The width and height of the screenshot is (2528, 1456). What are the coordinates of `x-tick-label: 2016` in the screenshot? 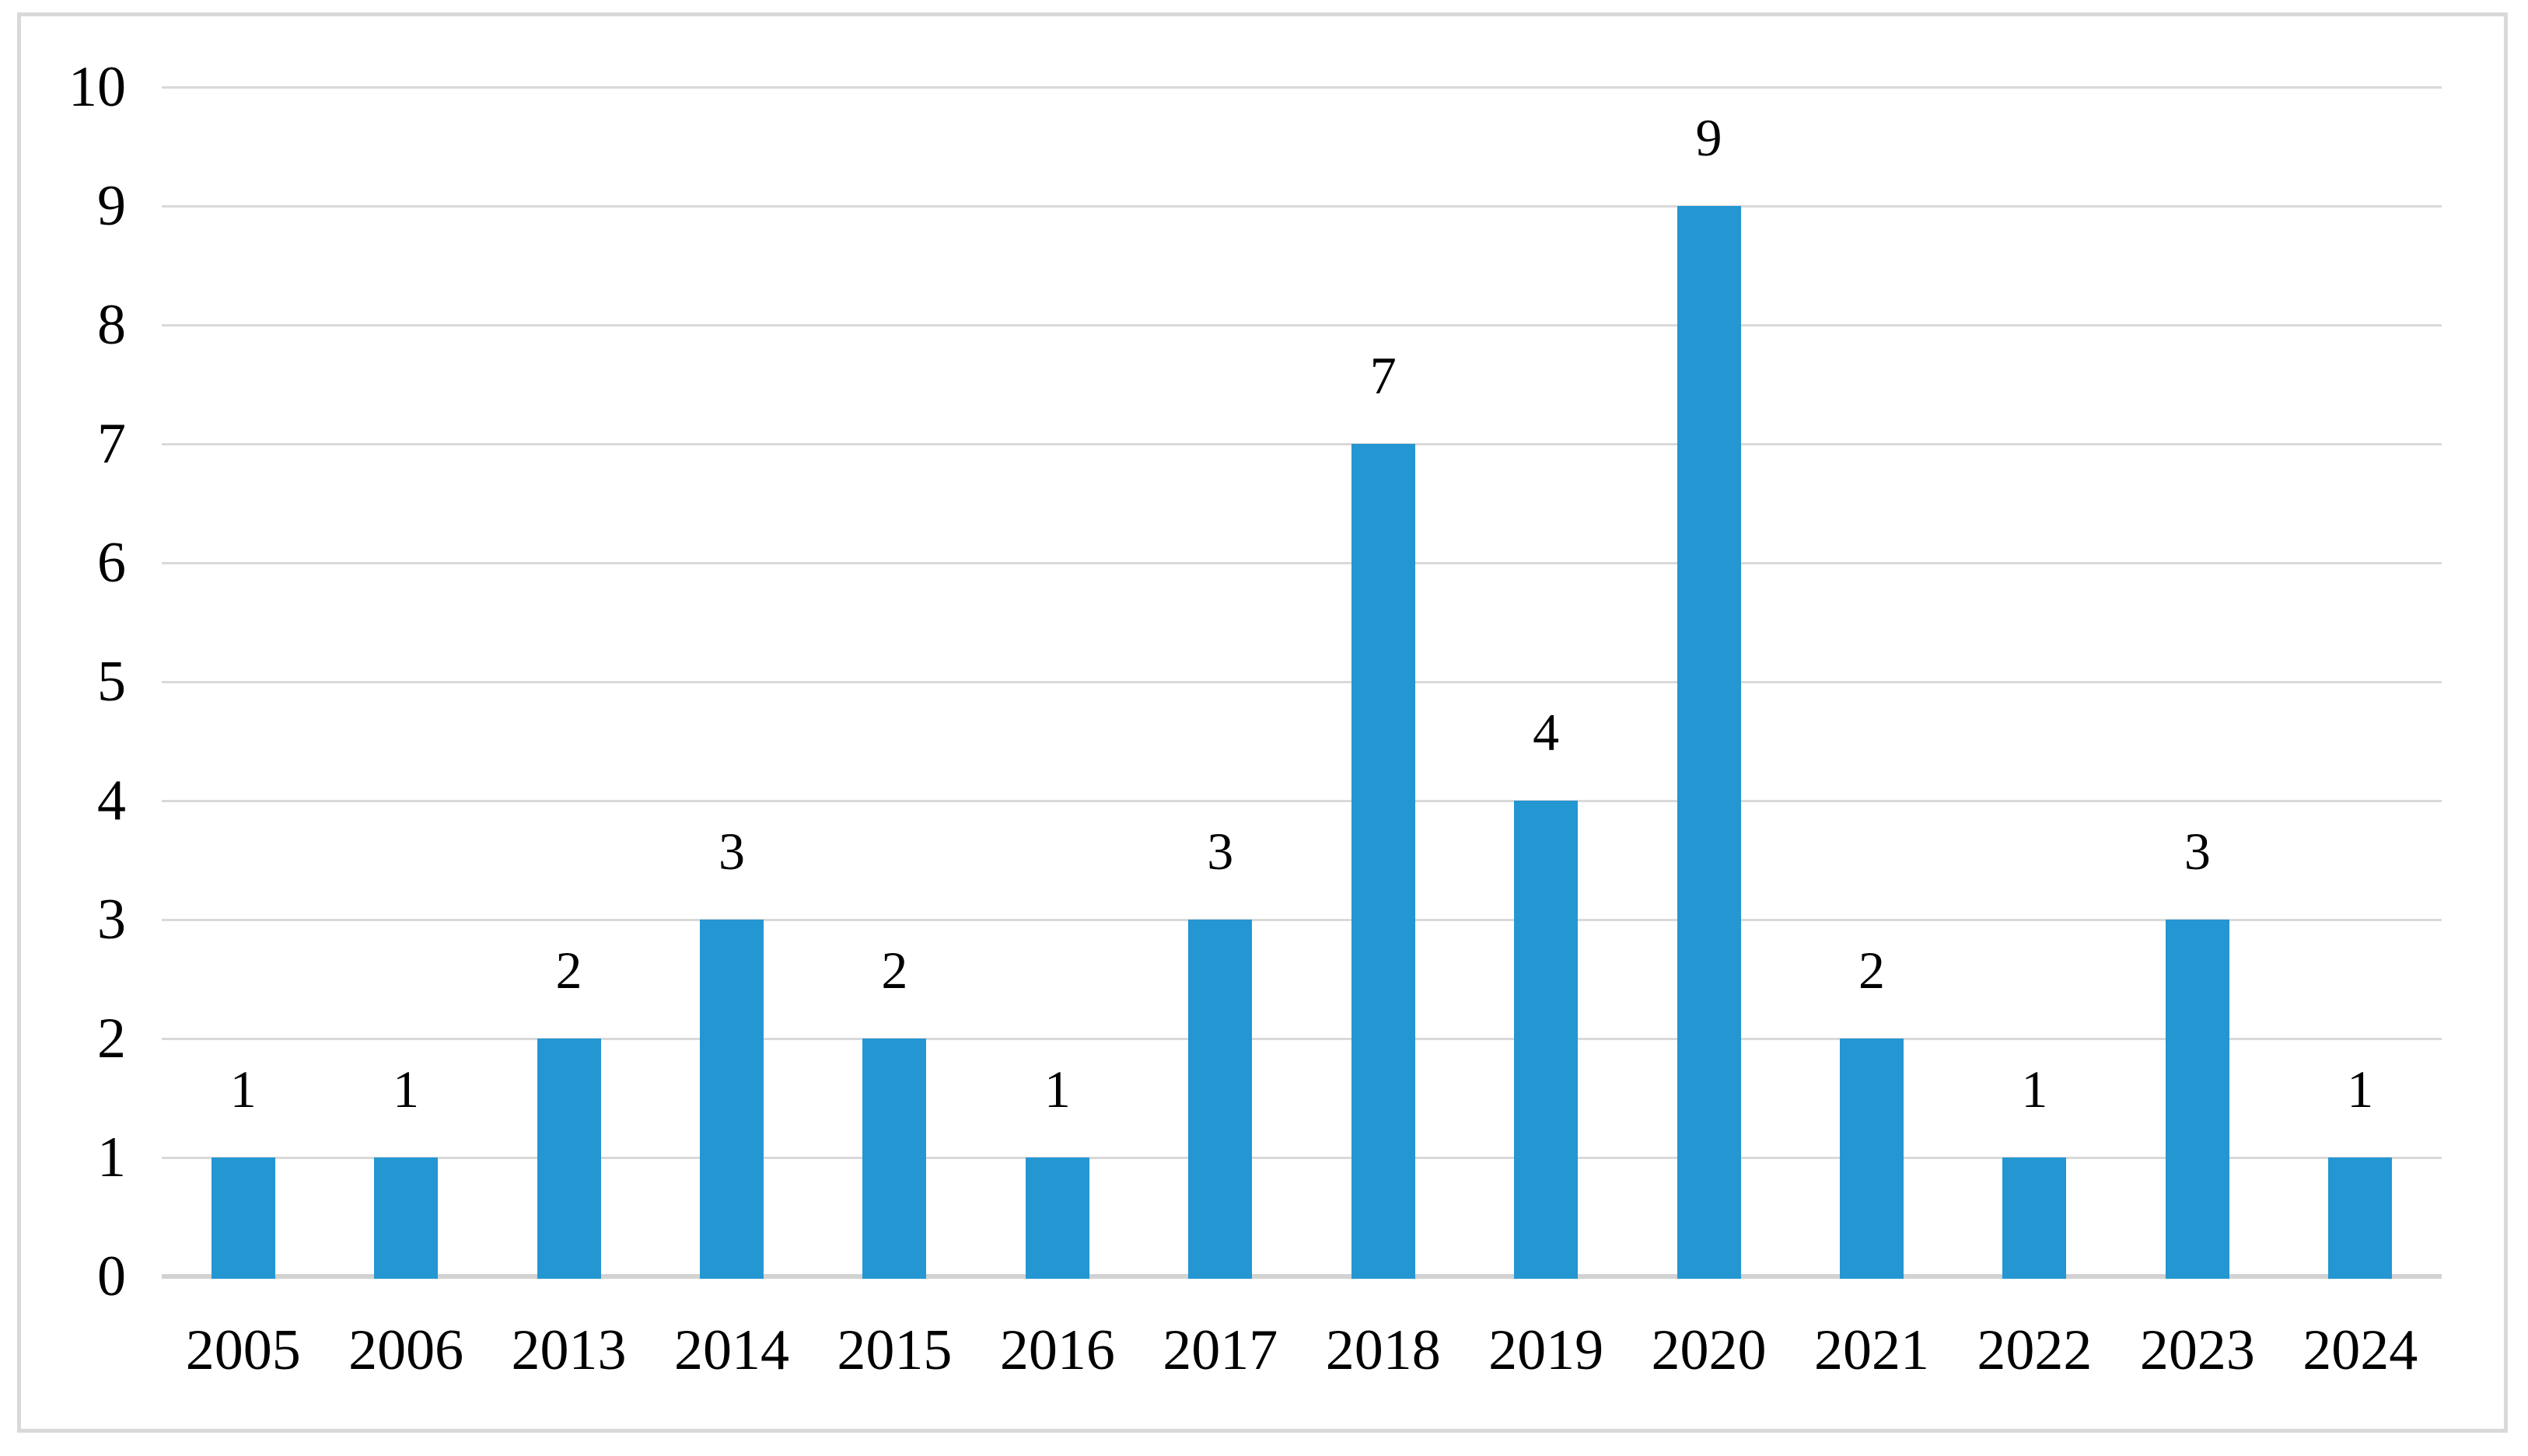 It's located at (1057, 1350).